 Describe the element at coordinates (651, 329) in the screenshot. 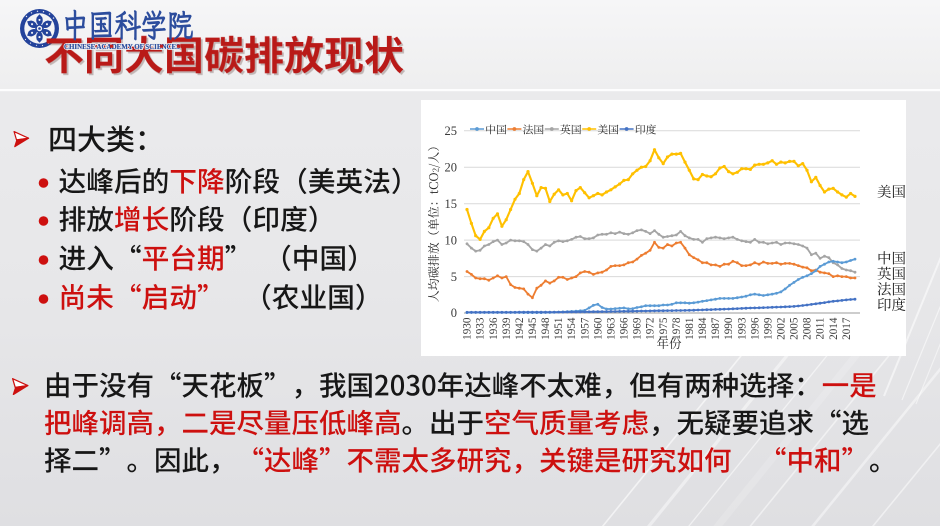

I see `svg-text: 1972` at that location.